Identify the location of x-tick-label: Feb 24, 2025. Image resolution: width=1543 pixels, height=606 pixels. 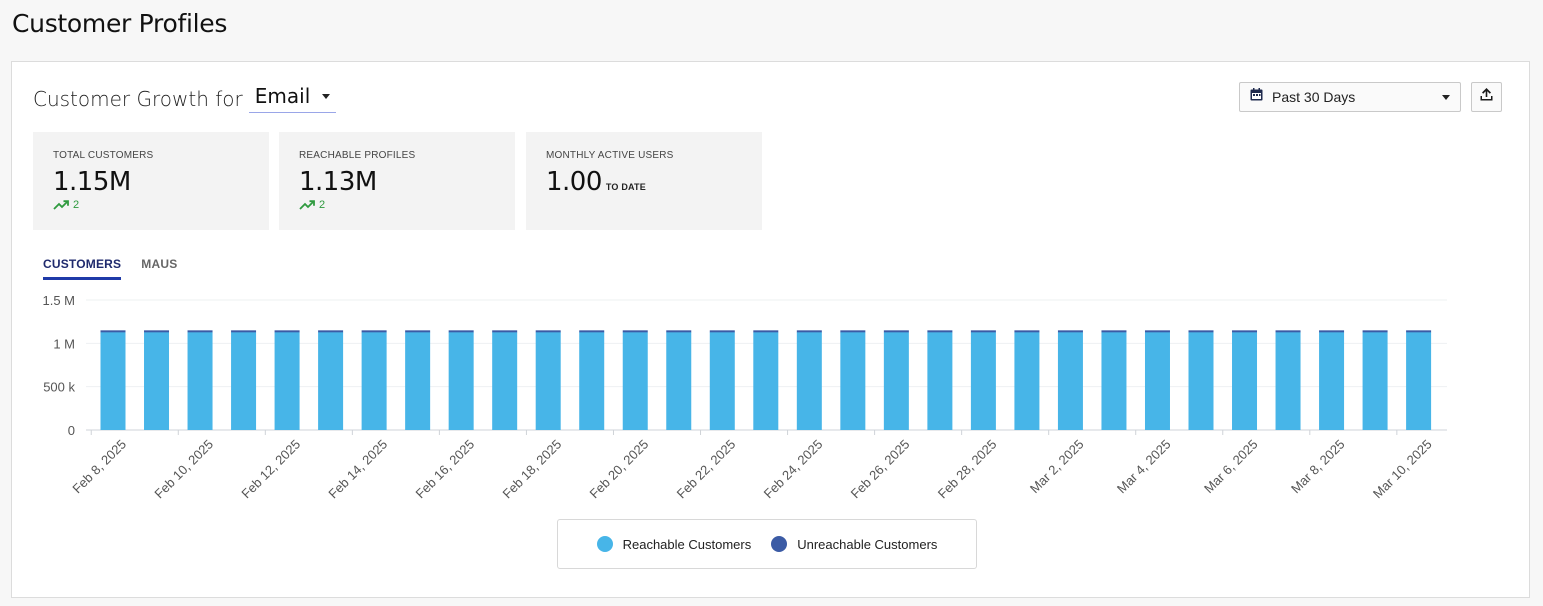
(793, 469).